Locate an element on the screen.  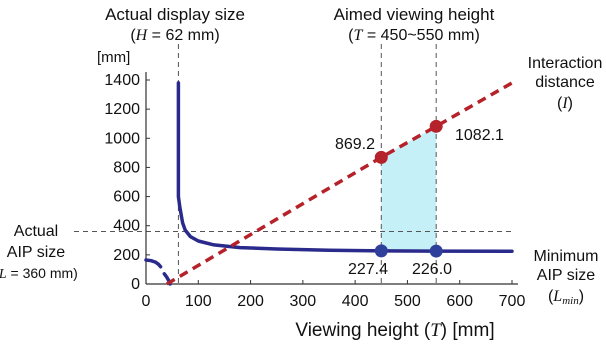
y-tick-group: 0 200 400 600 800 1000 1200 1400 is located at coordinates (127, 182).